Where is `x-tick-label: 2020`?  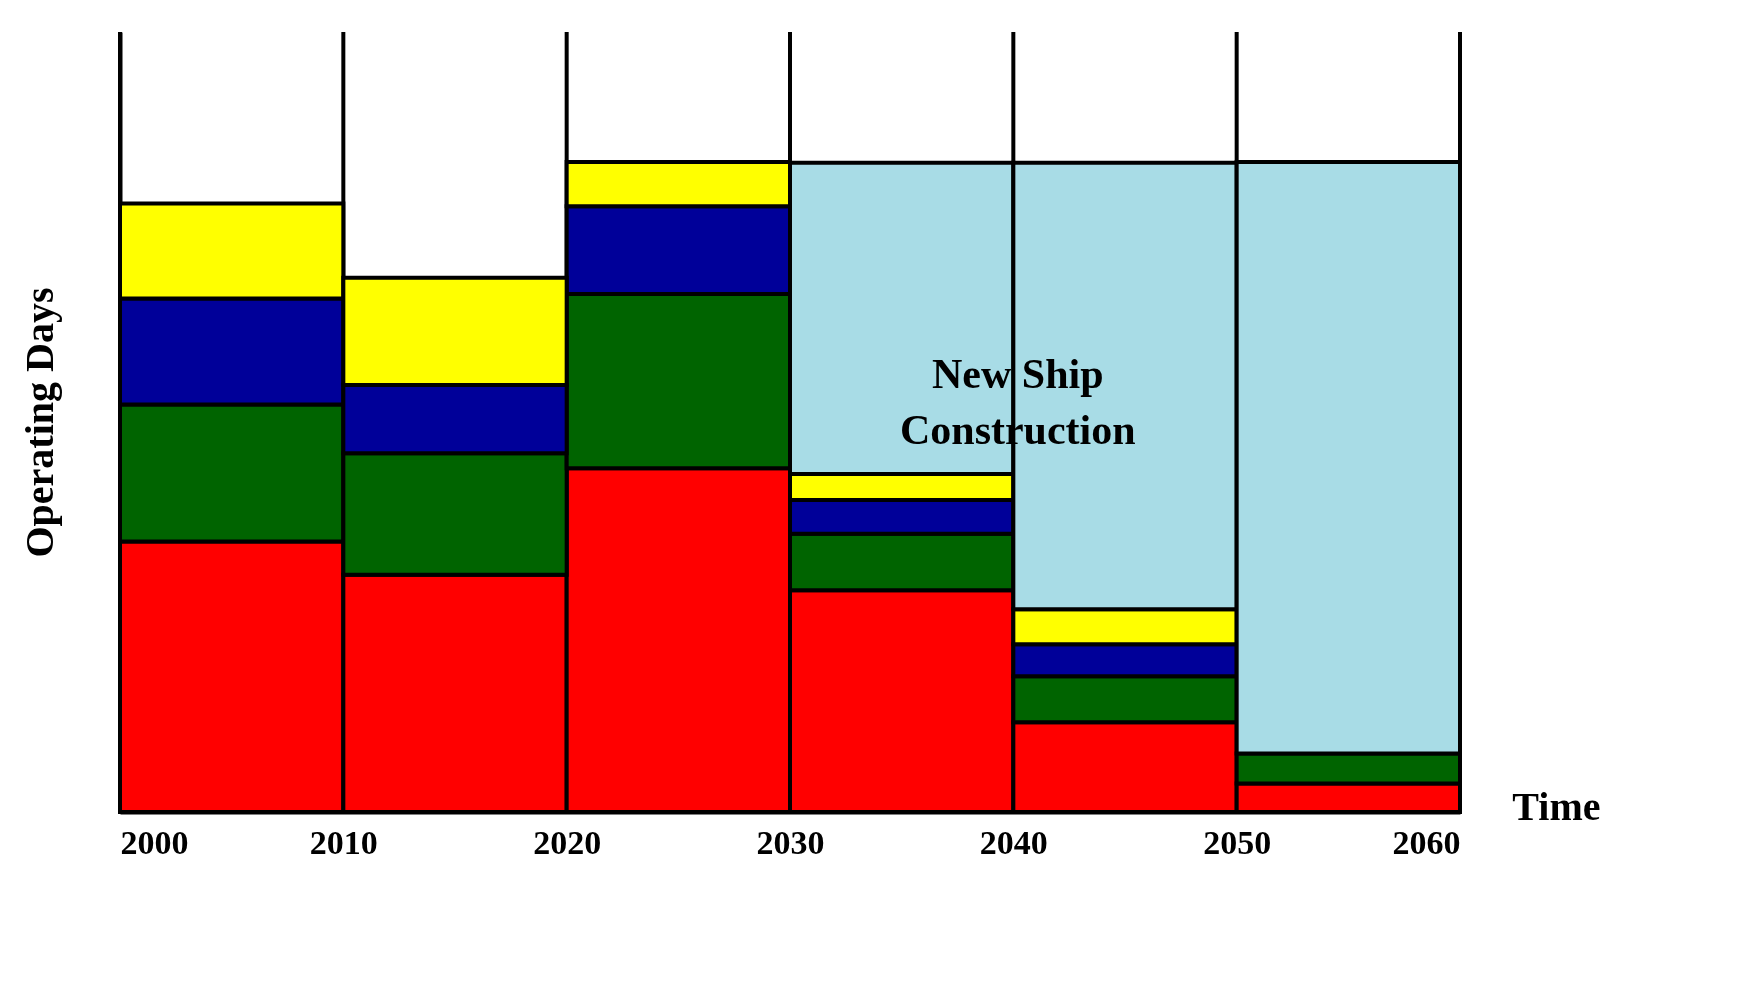
x-tick-label: 2020 is located at coordinates (567, 842).